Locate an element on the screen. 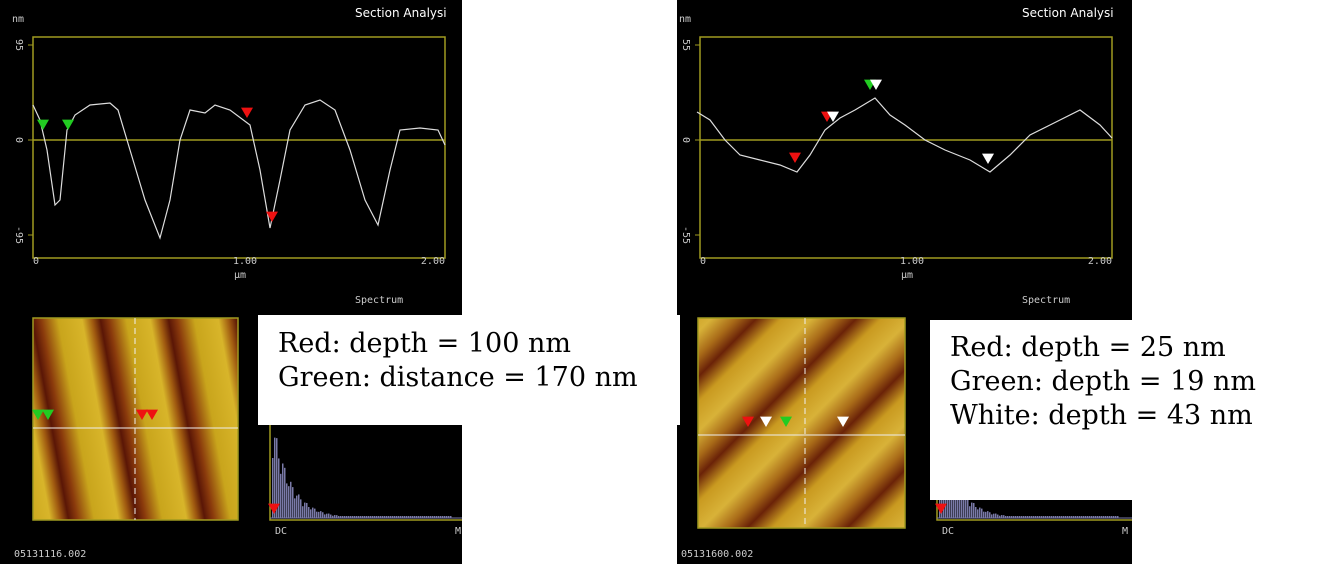 Image resolution: width=1320 pixels, height=564 pixels. x-tick-label: 2.00 is located at coordinates (1100, 261).